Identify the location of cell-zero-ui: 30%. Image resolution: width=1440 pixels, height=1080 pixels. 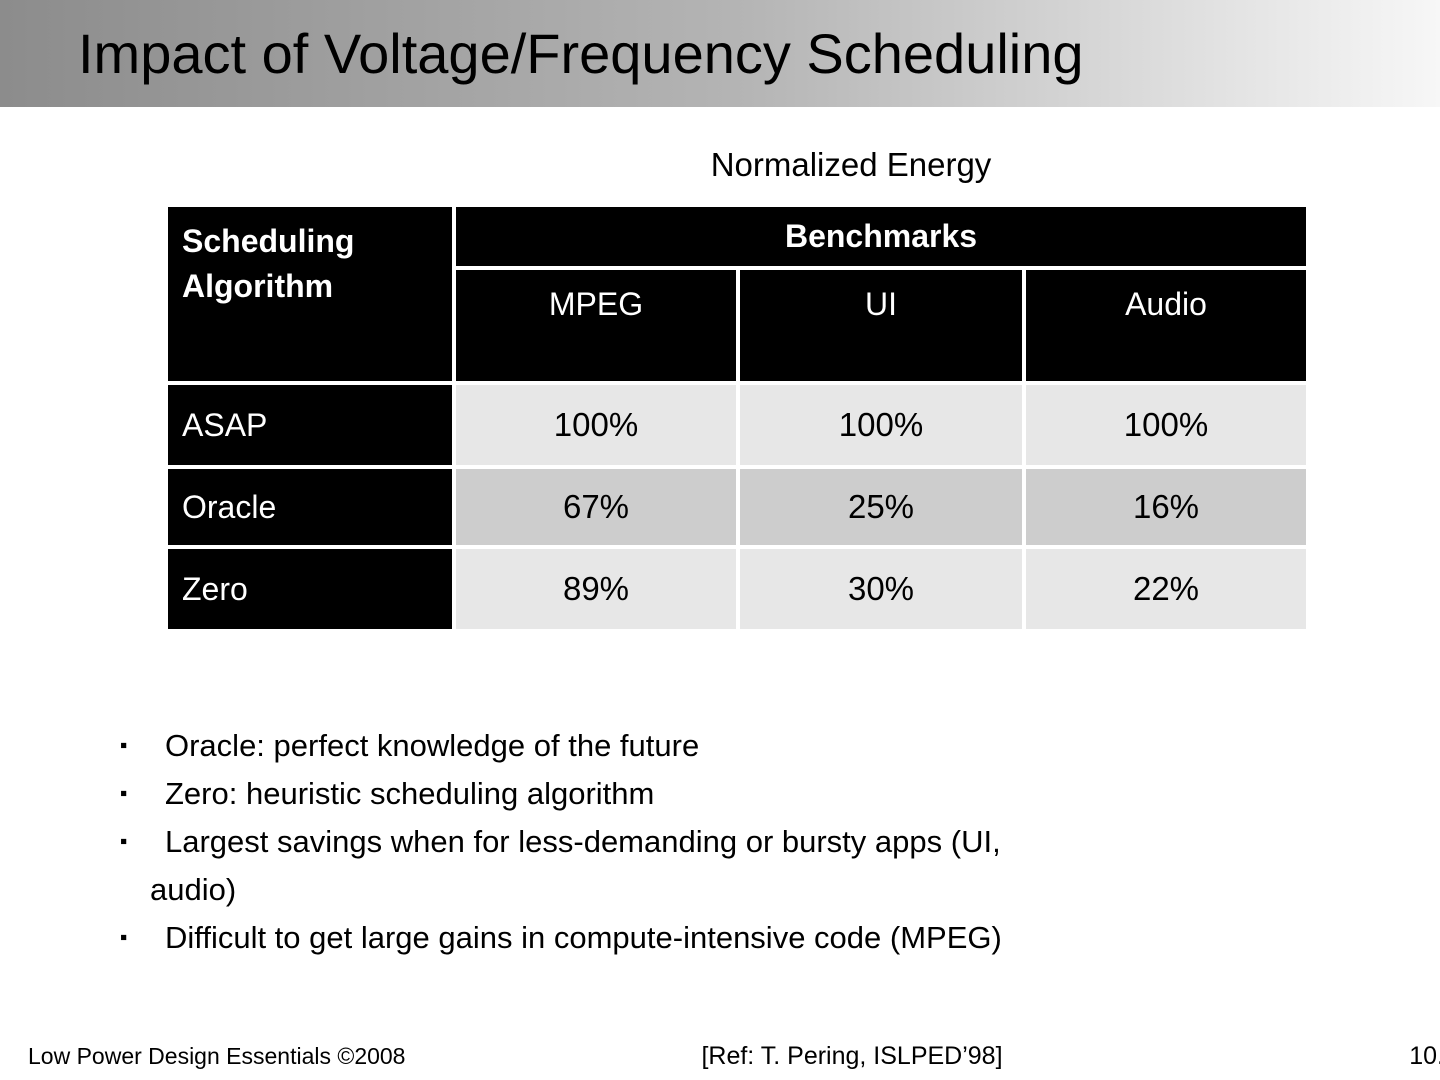
(881, 589).